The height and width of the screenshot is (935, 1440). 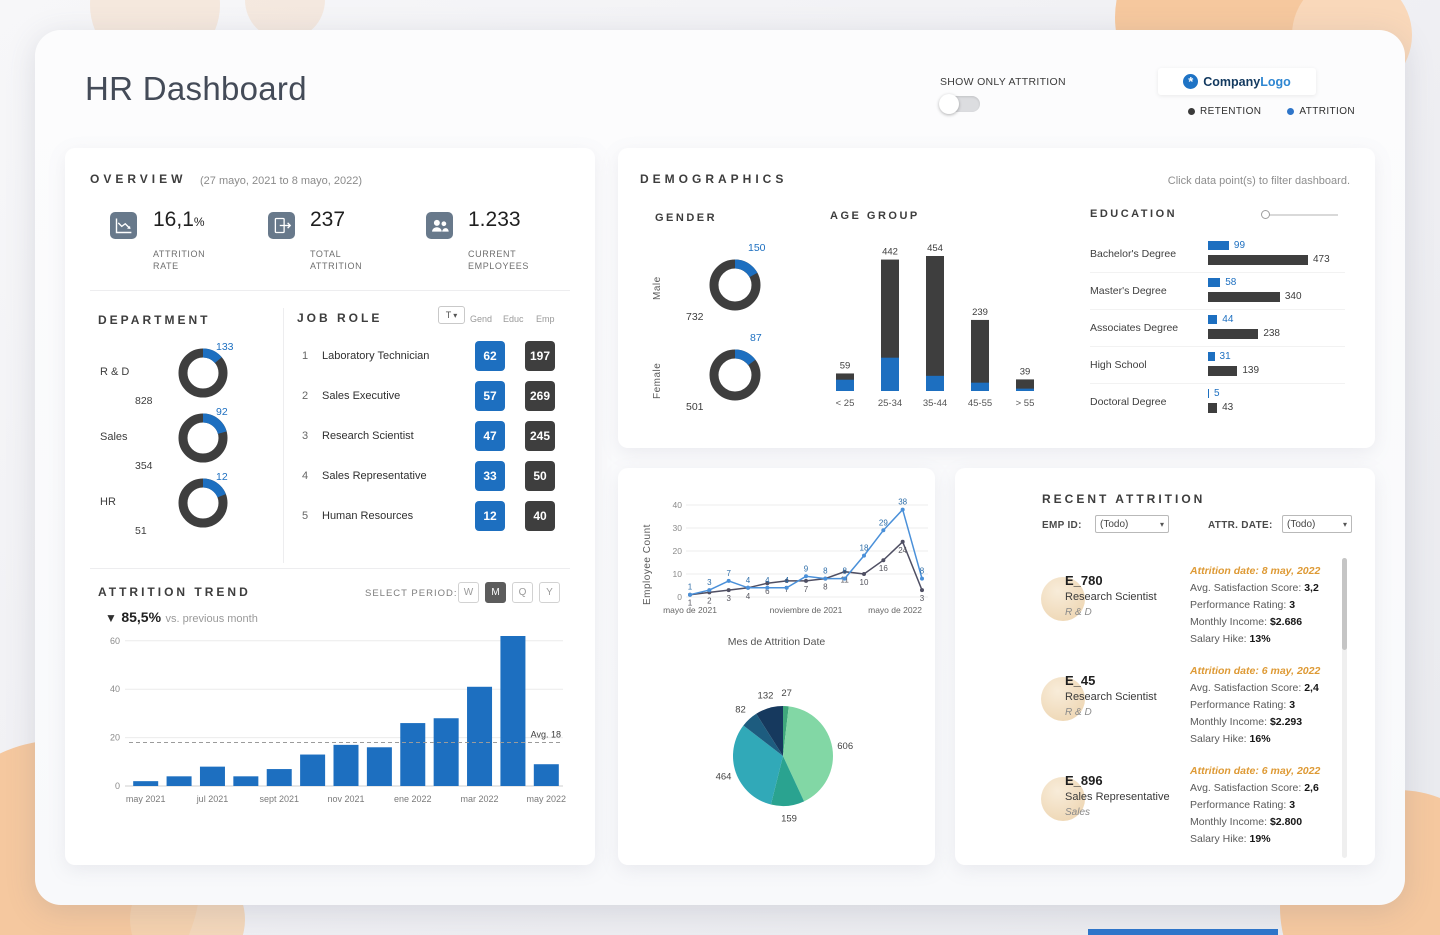 I want to click on svg-text: may 2021, so click(x=146, y=799).